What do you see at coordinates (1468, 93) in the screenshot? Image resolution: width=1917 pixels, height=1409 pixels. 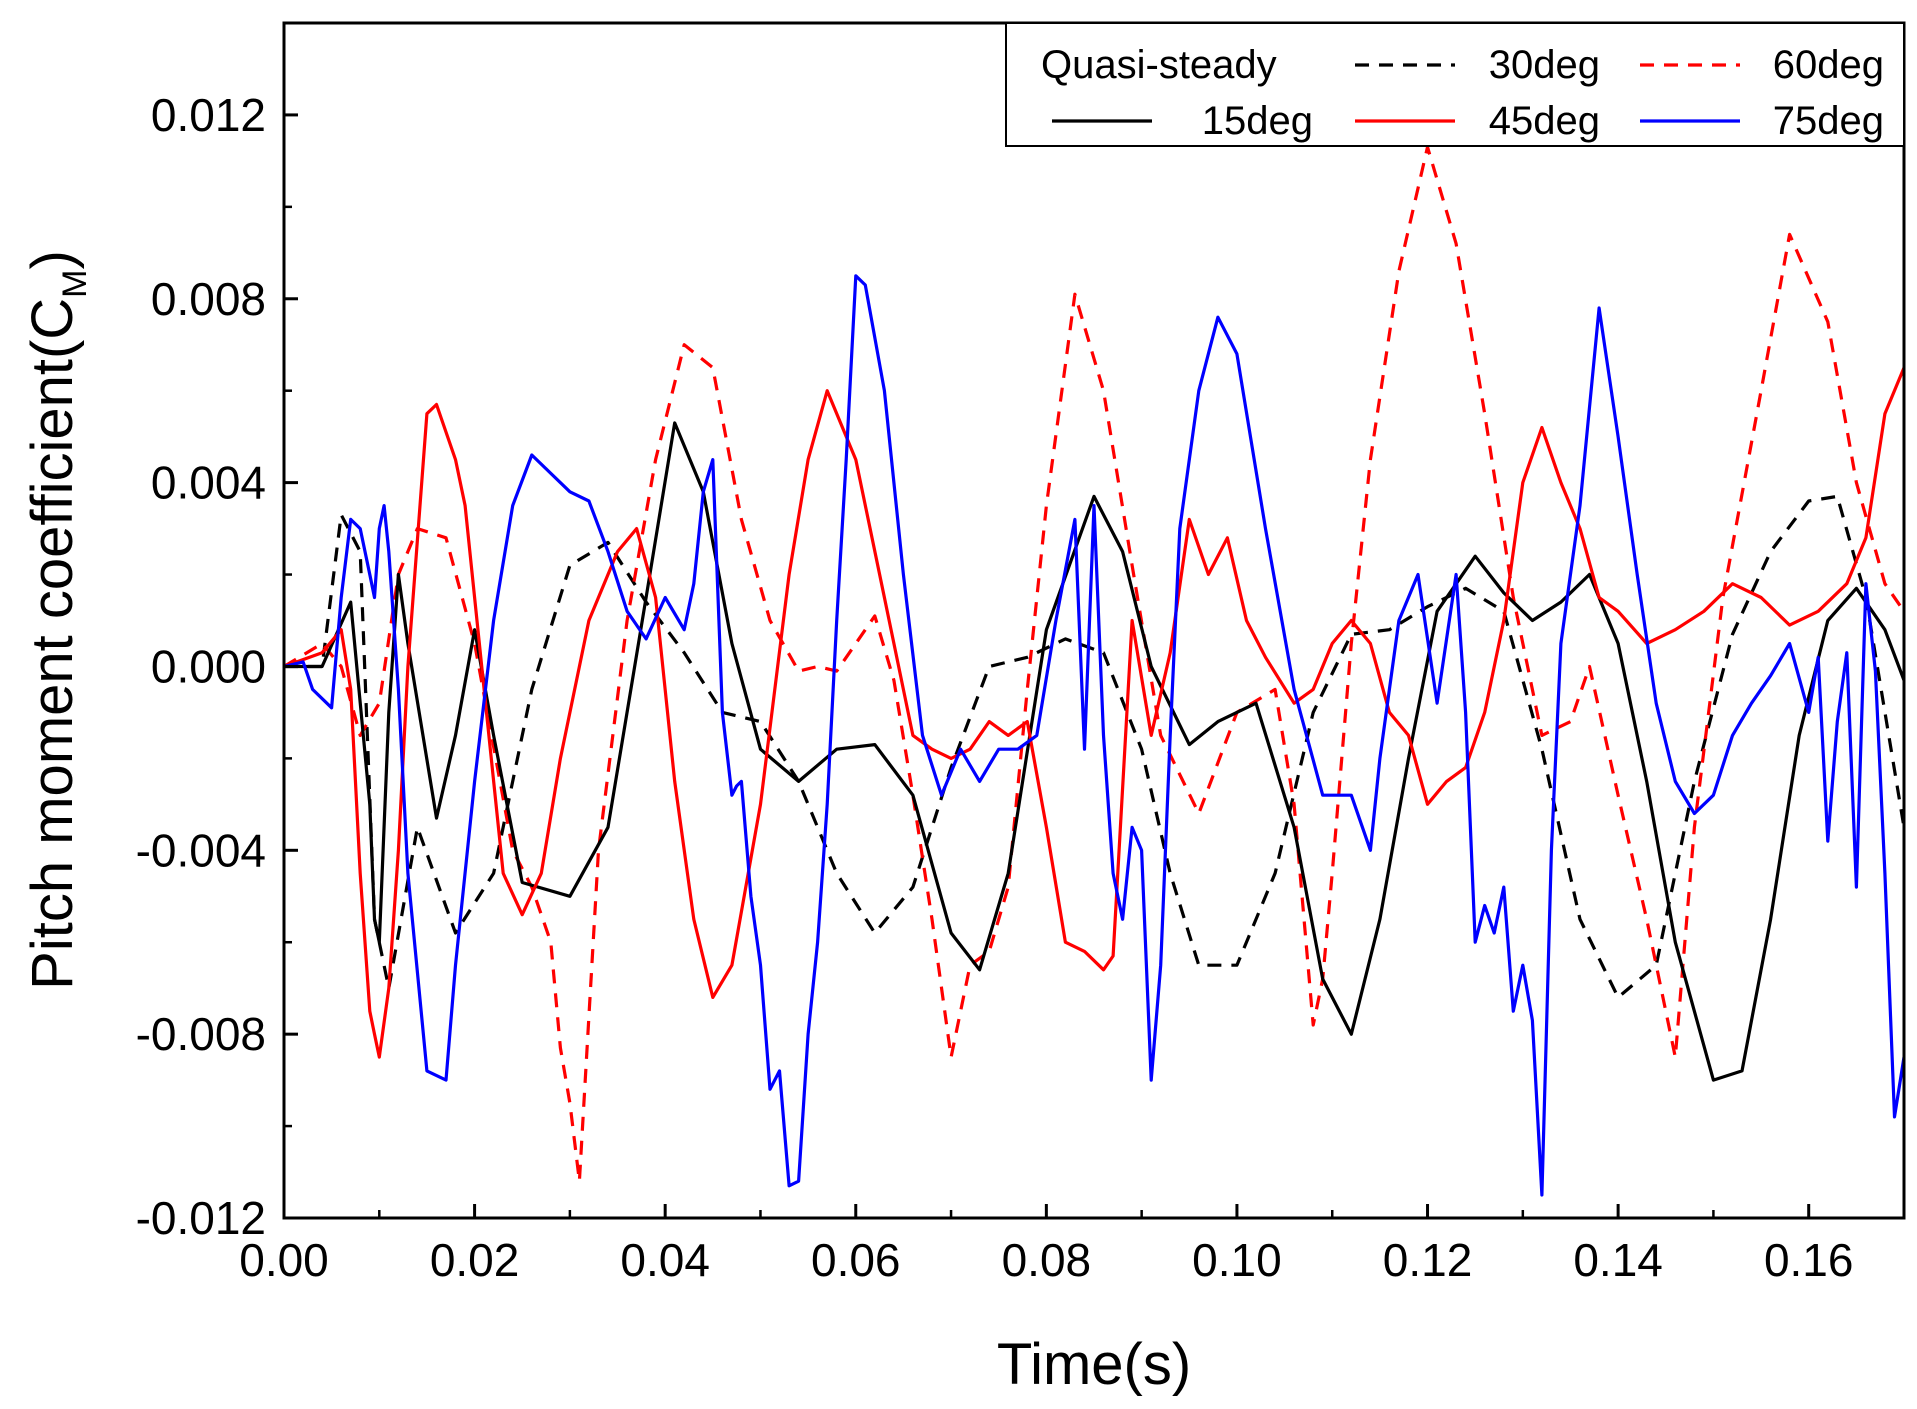 I see `legend-entries: 30deg 60deg 15deg 45deg 75deg` at bounding box center [1468, 93].